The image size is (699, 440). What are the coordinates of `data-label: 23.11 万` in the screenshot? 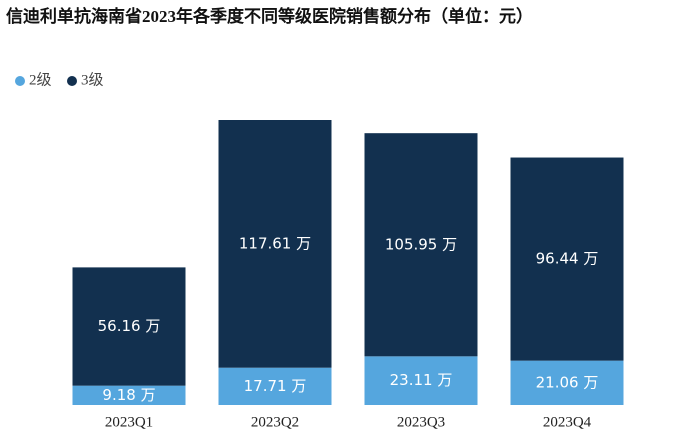 It's located at (421, 380).